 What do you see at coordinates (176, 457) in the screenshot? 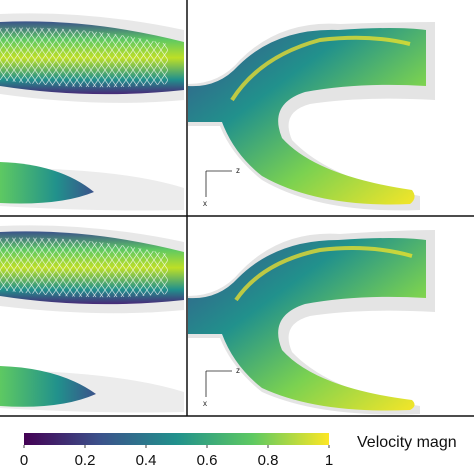
I see `colorbar-ticks: 0 0.2 0.4 0.6 0.8 1` at bounding box center [176, 457].